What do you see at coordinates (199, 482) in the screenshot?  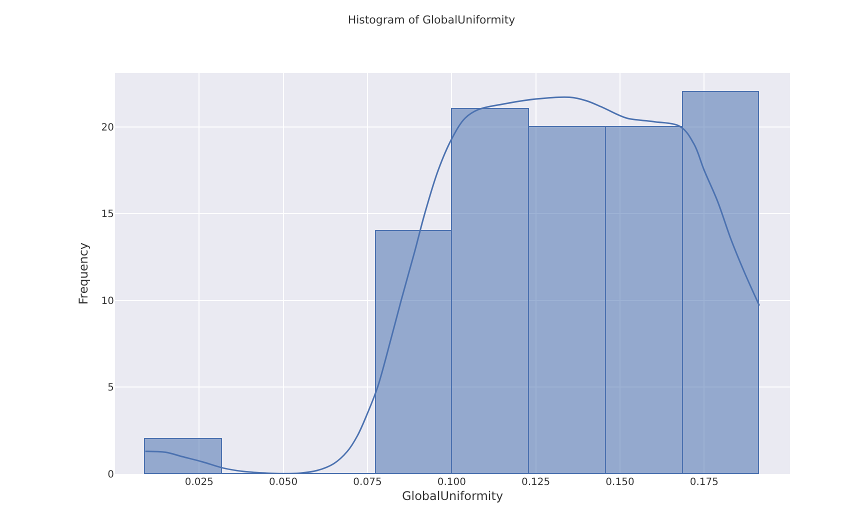 I see `x-tick-label: 0.025` at bounding box center [199, 482].